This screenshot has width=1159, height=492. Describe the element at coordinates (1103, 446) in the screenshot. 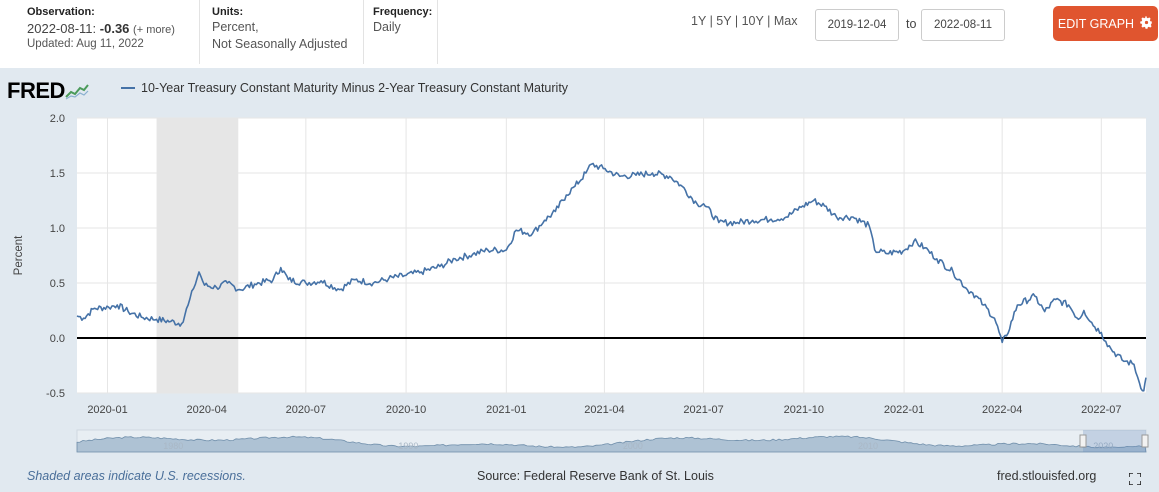

I see `navigator-tick-label: 2020` at that location.